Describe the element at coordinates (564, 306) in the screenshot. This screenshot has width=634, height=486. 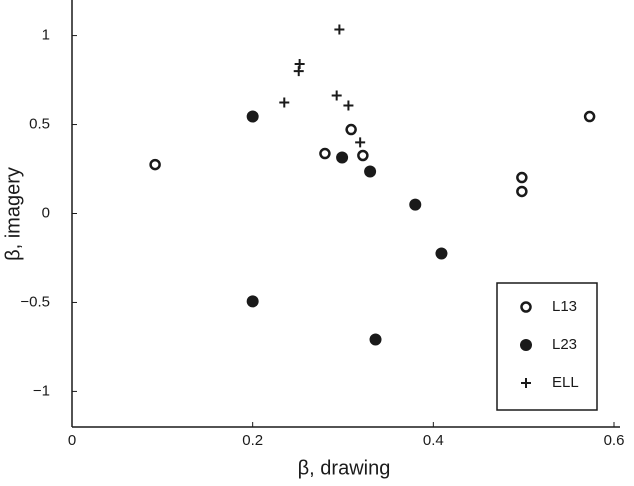
I see `legend-label: L13` at that location.